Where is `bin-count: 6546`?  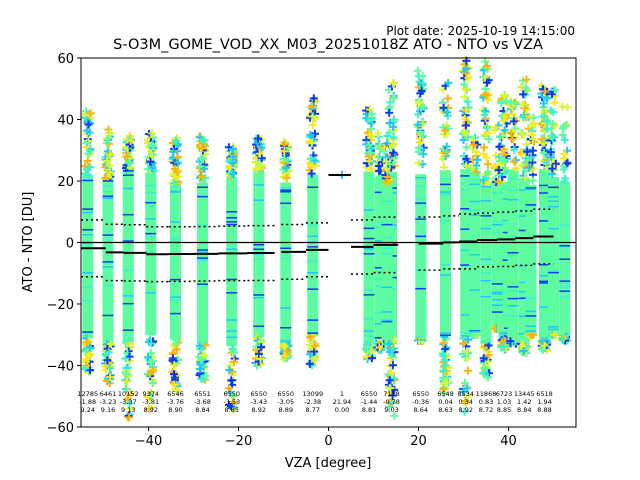 bin-count: 6546 is located at coordinates (175, 394).